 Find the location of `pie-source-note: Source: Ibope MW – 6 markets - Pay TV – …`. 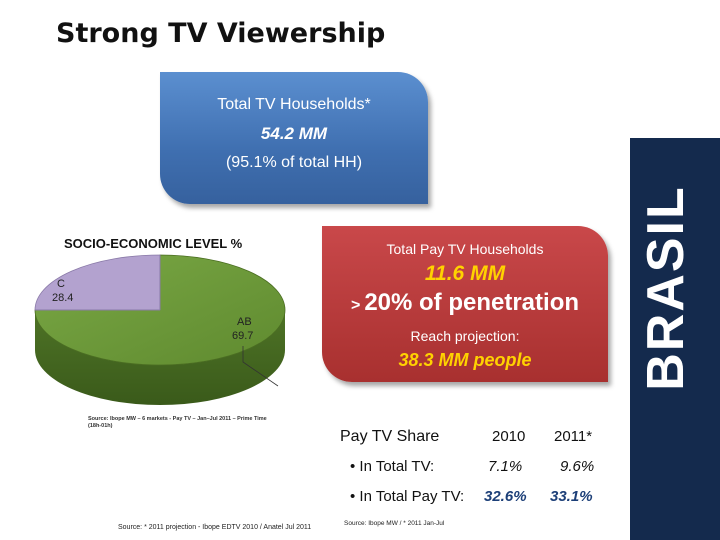

pie-source-note: Source: Ibope MW – 6 markets - Pay TV – … is located at coordinates (177, 423).